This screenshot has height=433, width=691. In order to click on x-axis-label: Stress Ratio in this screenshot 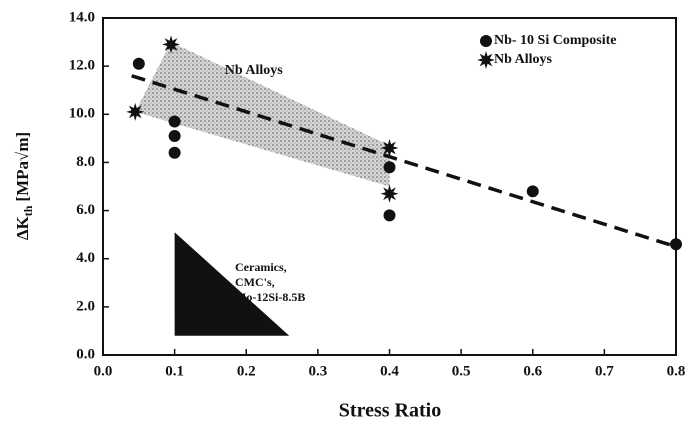, I will do `click(390, 411)`.